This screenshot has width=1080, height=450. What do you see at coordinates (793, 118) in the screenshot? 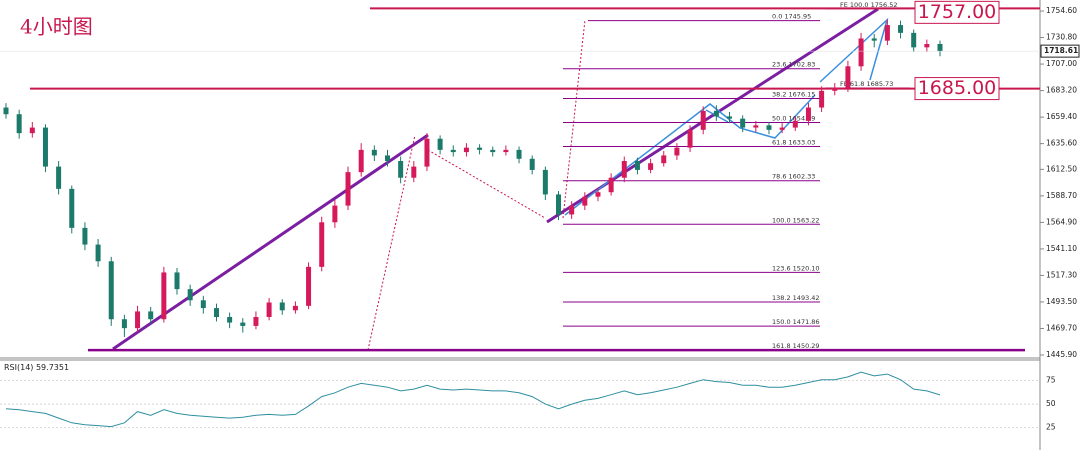
I see `fib-label: 50.0 1654.59` at bounding box center [793, 118].